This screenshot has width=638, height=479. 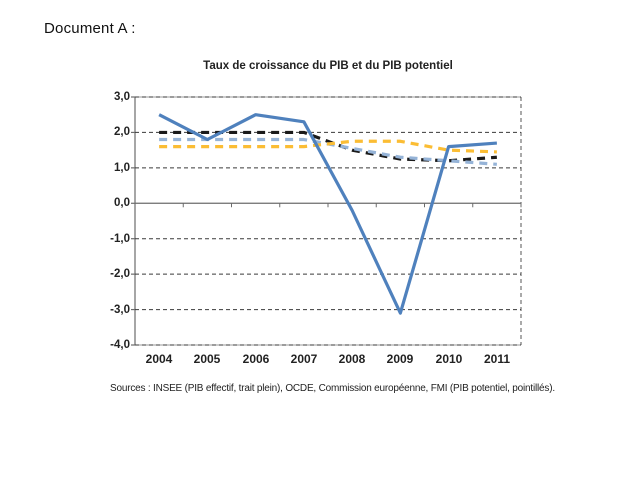 I want to click on y-axis-tick-label: 1,0, so click(x=122, y=168).